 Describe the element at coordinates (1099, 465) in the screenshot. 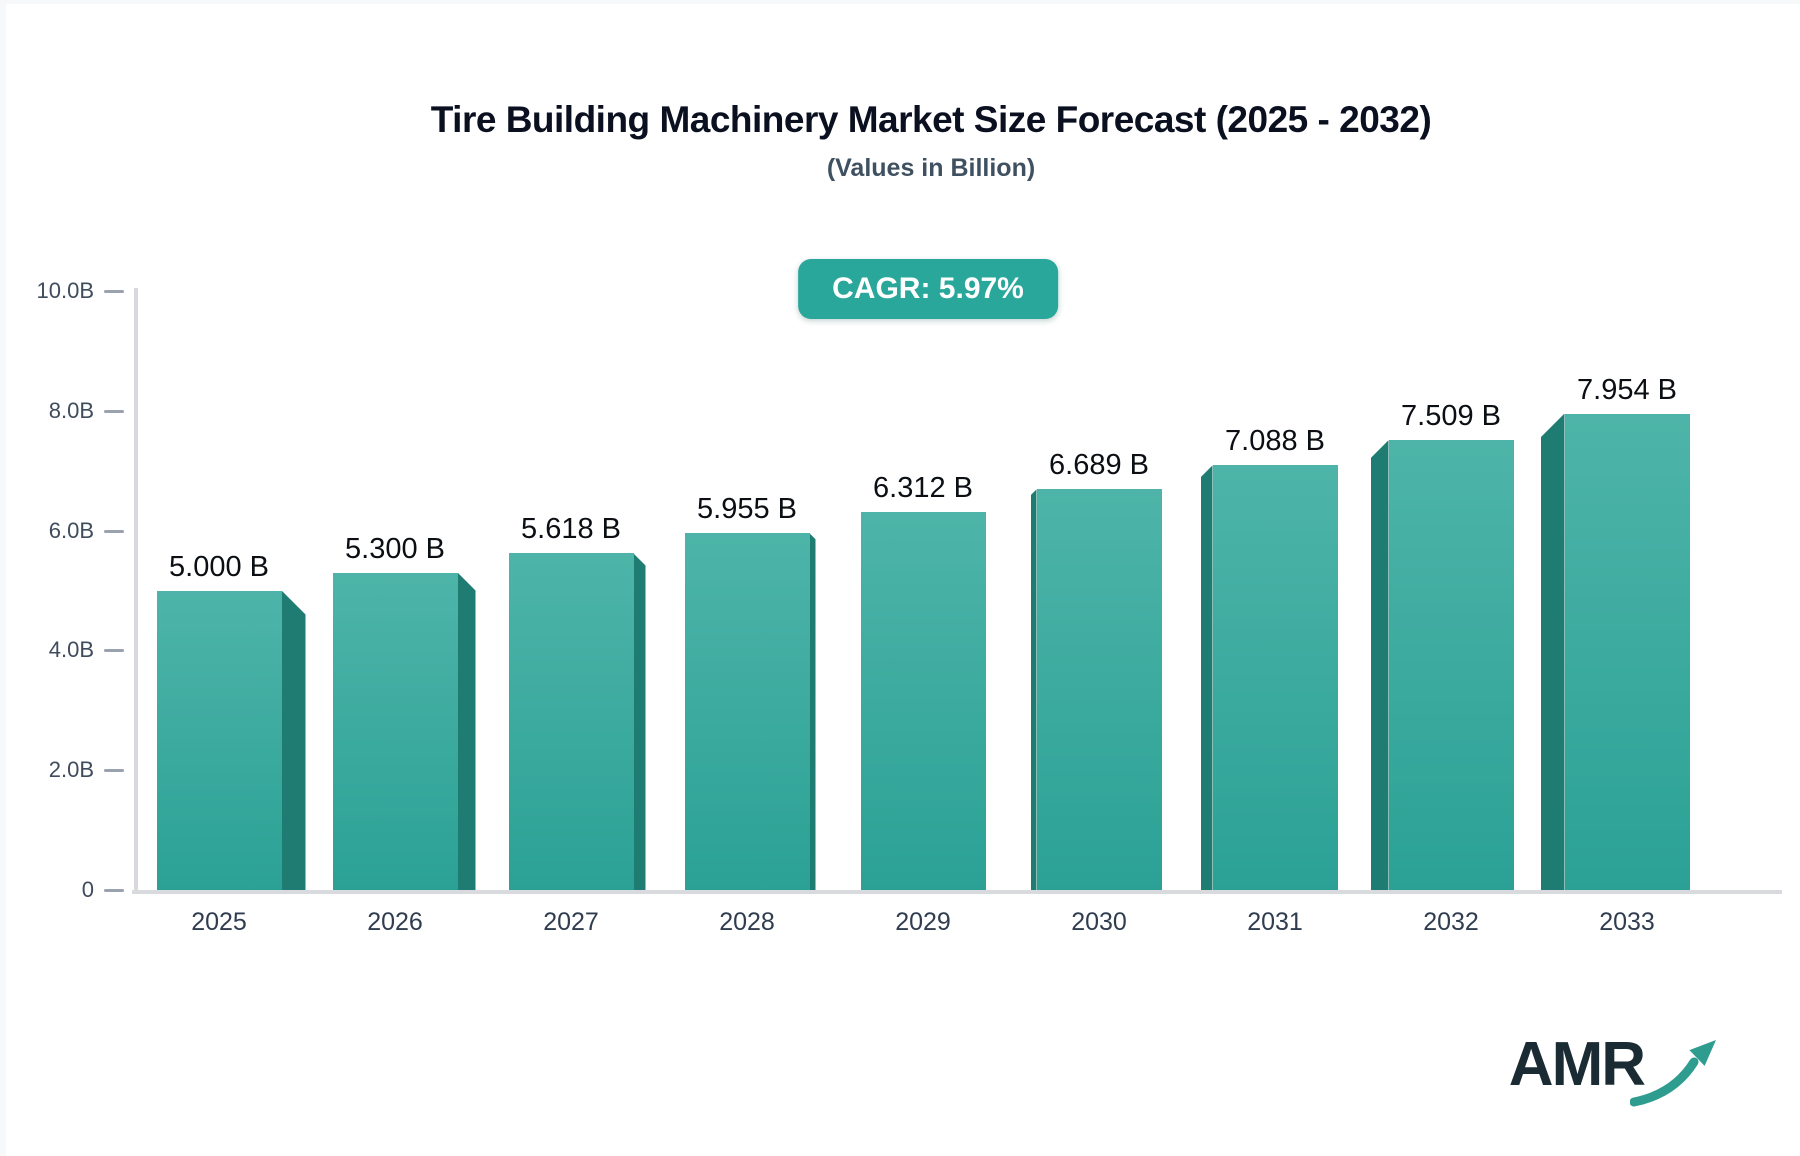

I see `bar-value-label: 6.689 B` at that location.